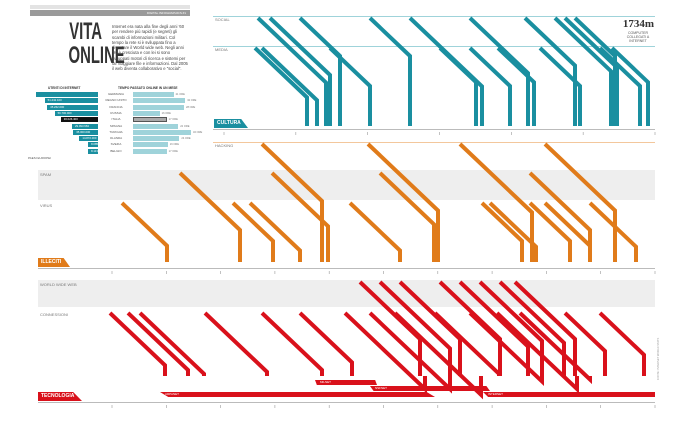 This screenshot has width=690, height=421. I want to click on users-bar: 59.700.000, so click(76, 113).